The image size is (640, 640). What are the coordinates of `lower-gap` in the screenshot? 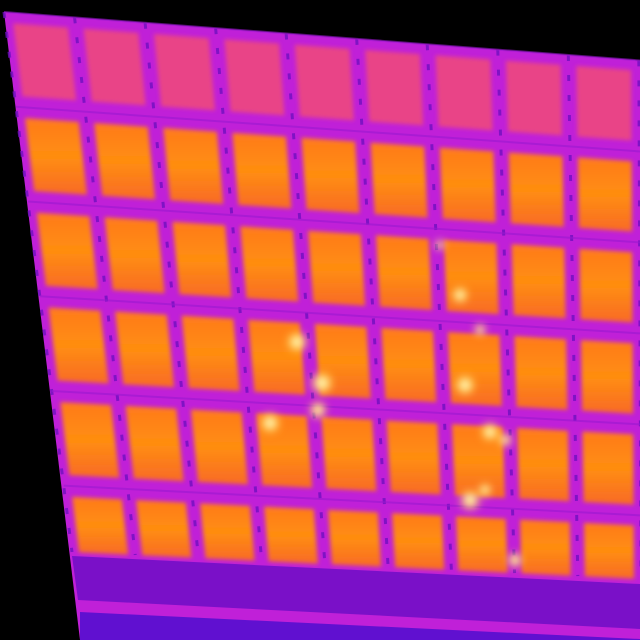 It's located at (356, 592).